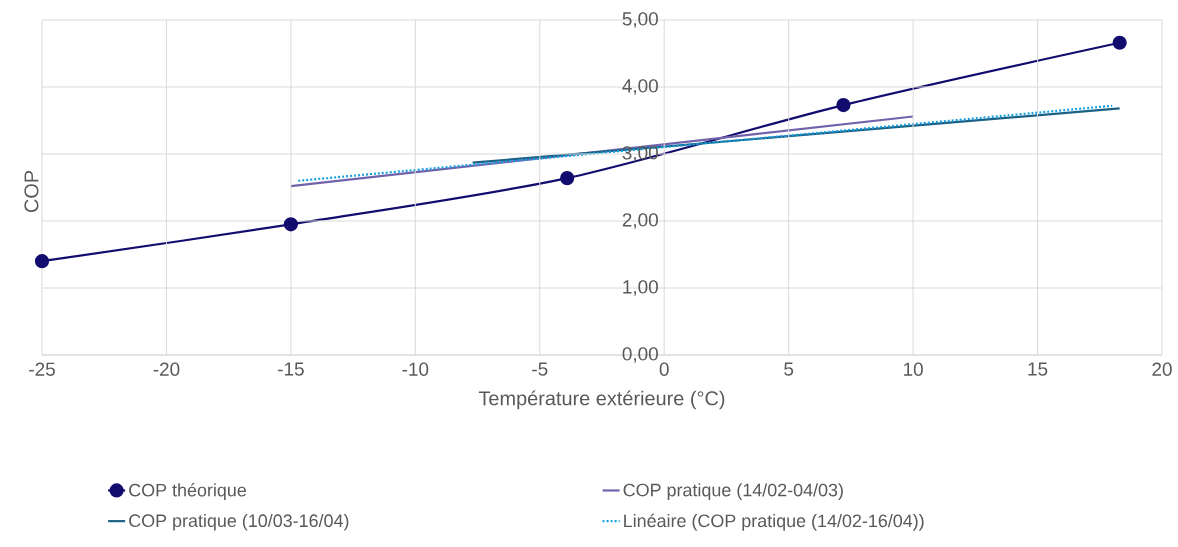 The height and width of the screenshot is (547, 1178). Describe the element at coordinates (664, 369) in the screenshot. I see `x-tick-label: 0` at that location.